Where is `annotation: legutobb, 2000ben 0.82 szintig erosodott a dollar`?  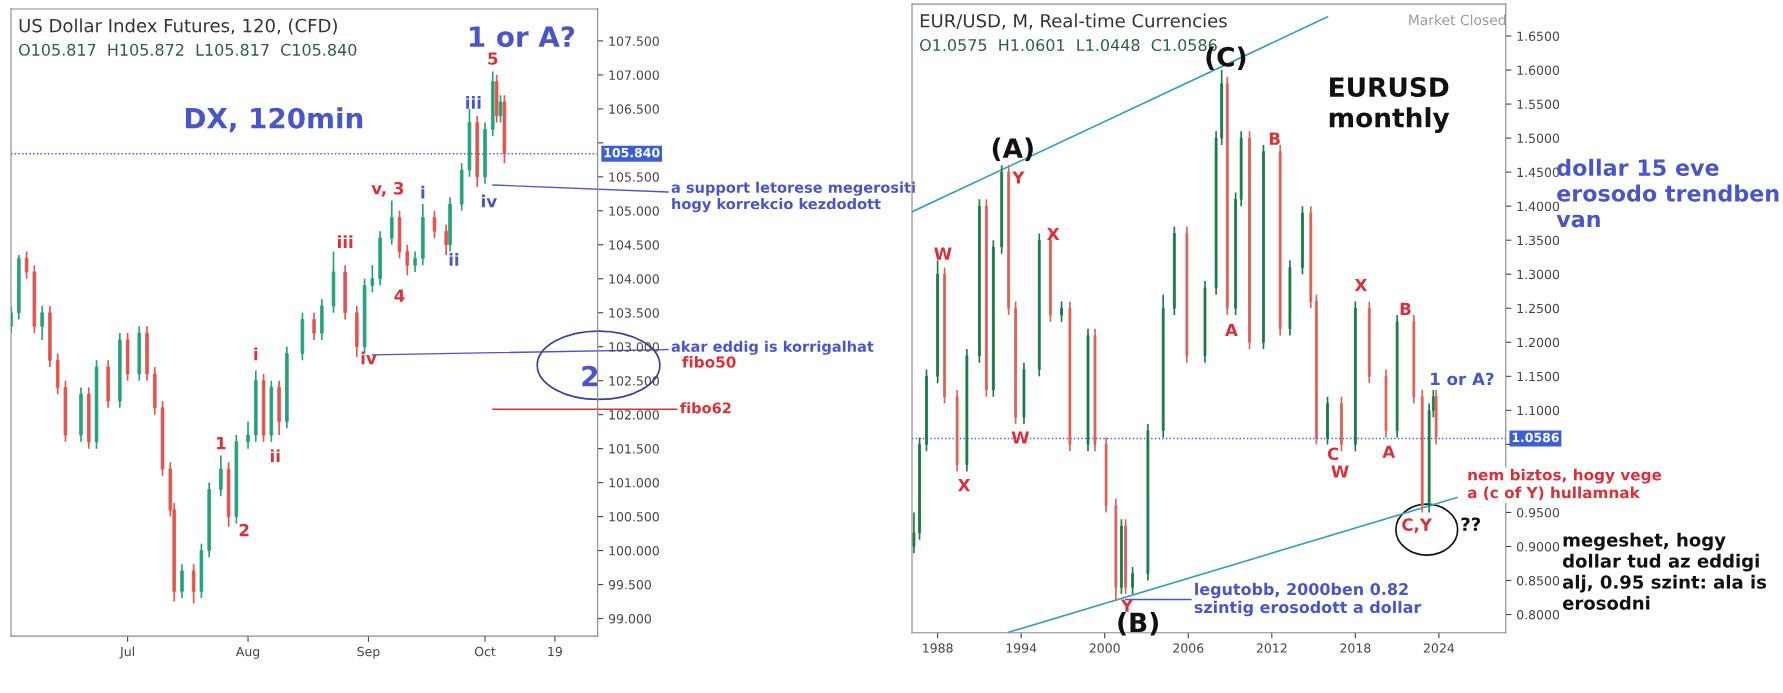 annotation: legutobb, 2000ben 0.82 szintig erosodott a dollar is located at coordinates (1308, 599).